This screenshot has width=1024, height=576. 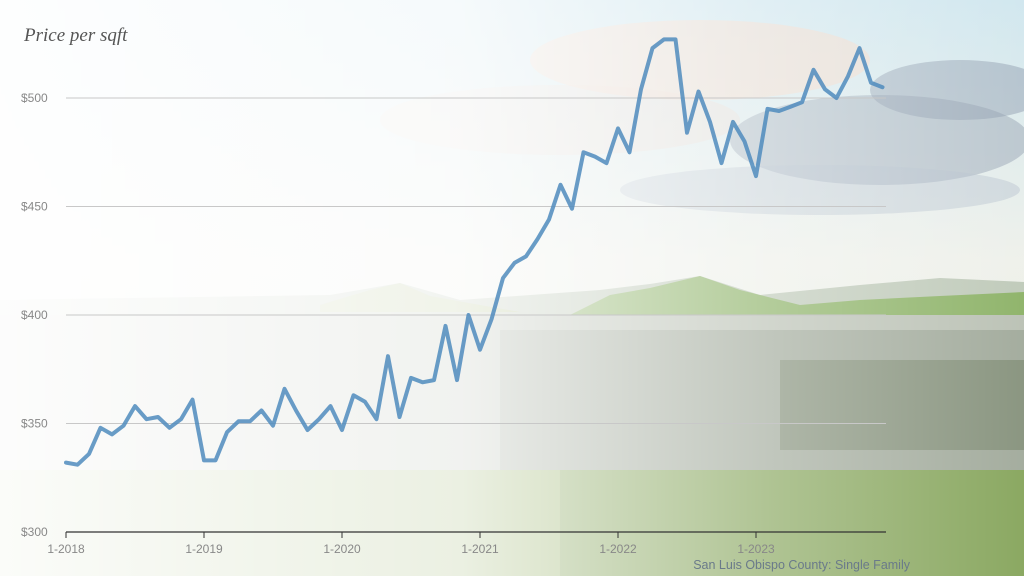 I want to click on y-tick-label: $450, so click(x=34, y=207).